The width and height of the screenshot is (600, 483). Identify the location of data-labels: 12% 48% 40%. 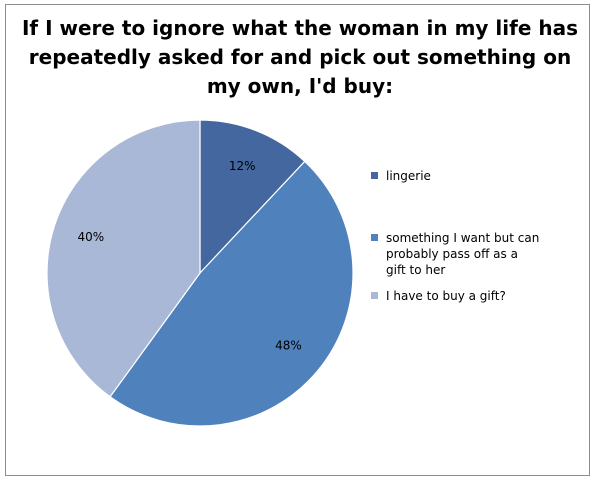
(190, 256).